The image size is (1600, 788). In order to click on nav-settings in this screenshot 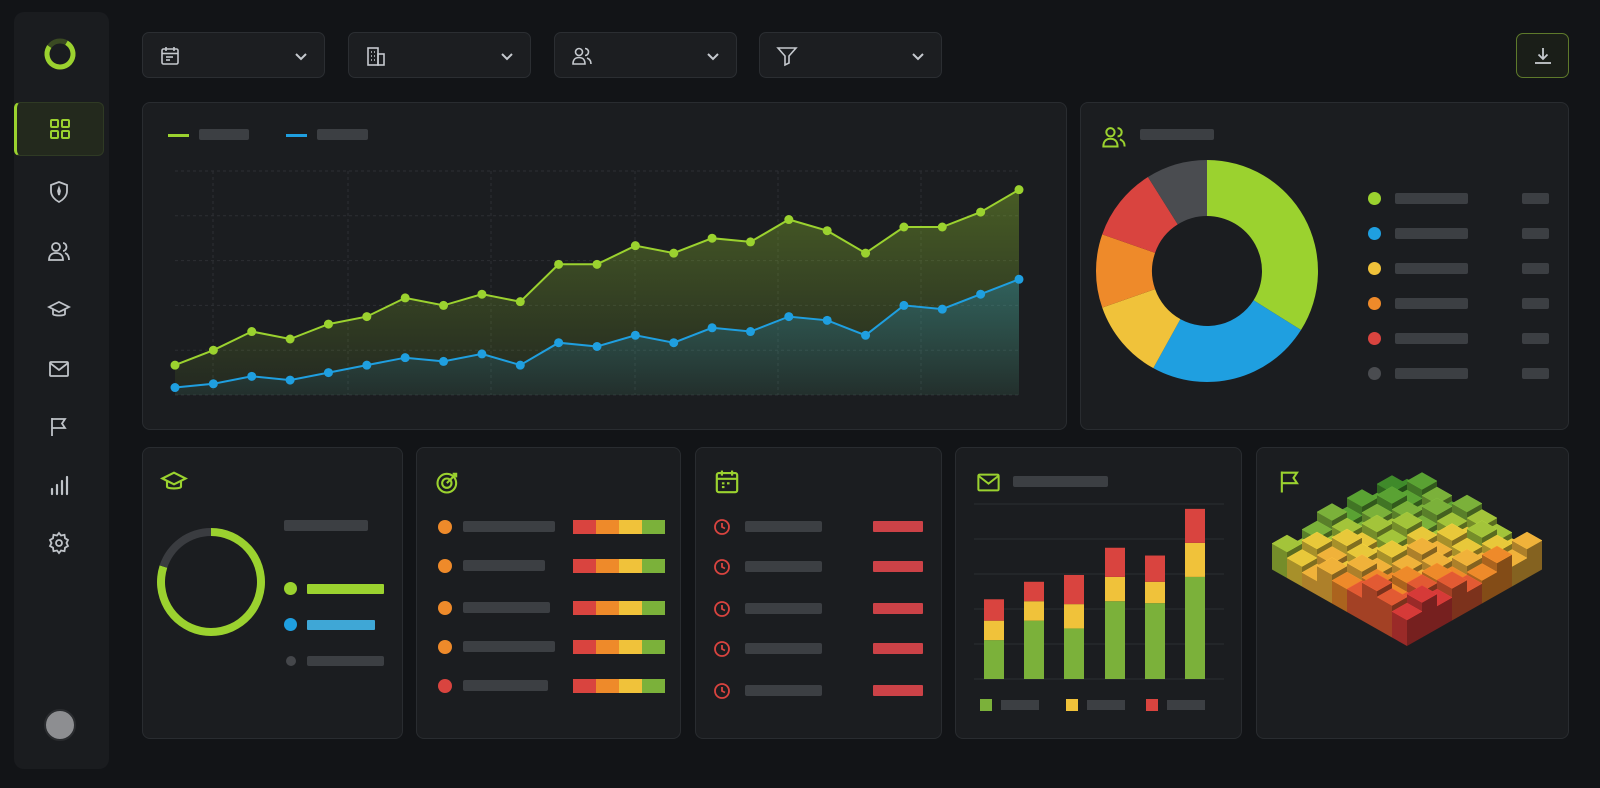, I will do `click(59, 543)`.